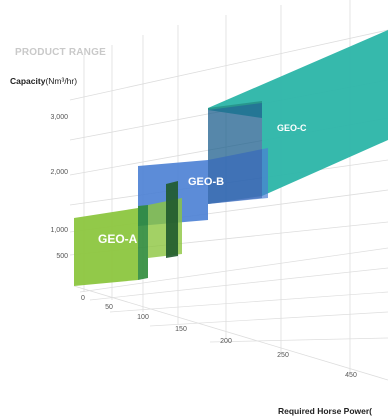  Describe the element at coordinates (143, 317) in the screenshot. I see `x-tick-label: 100` at that location.